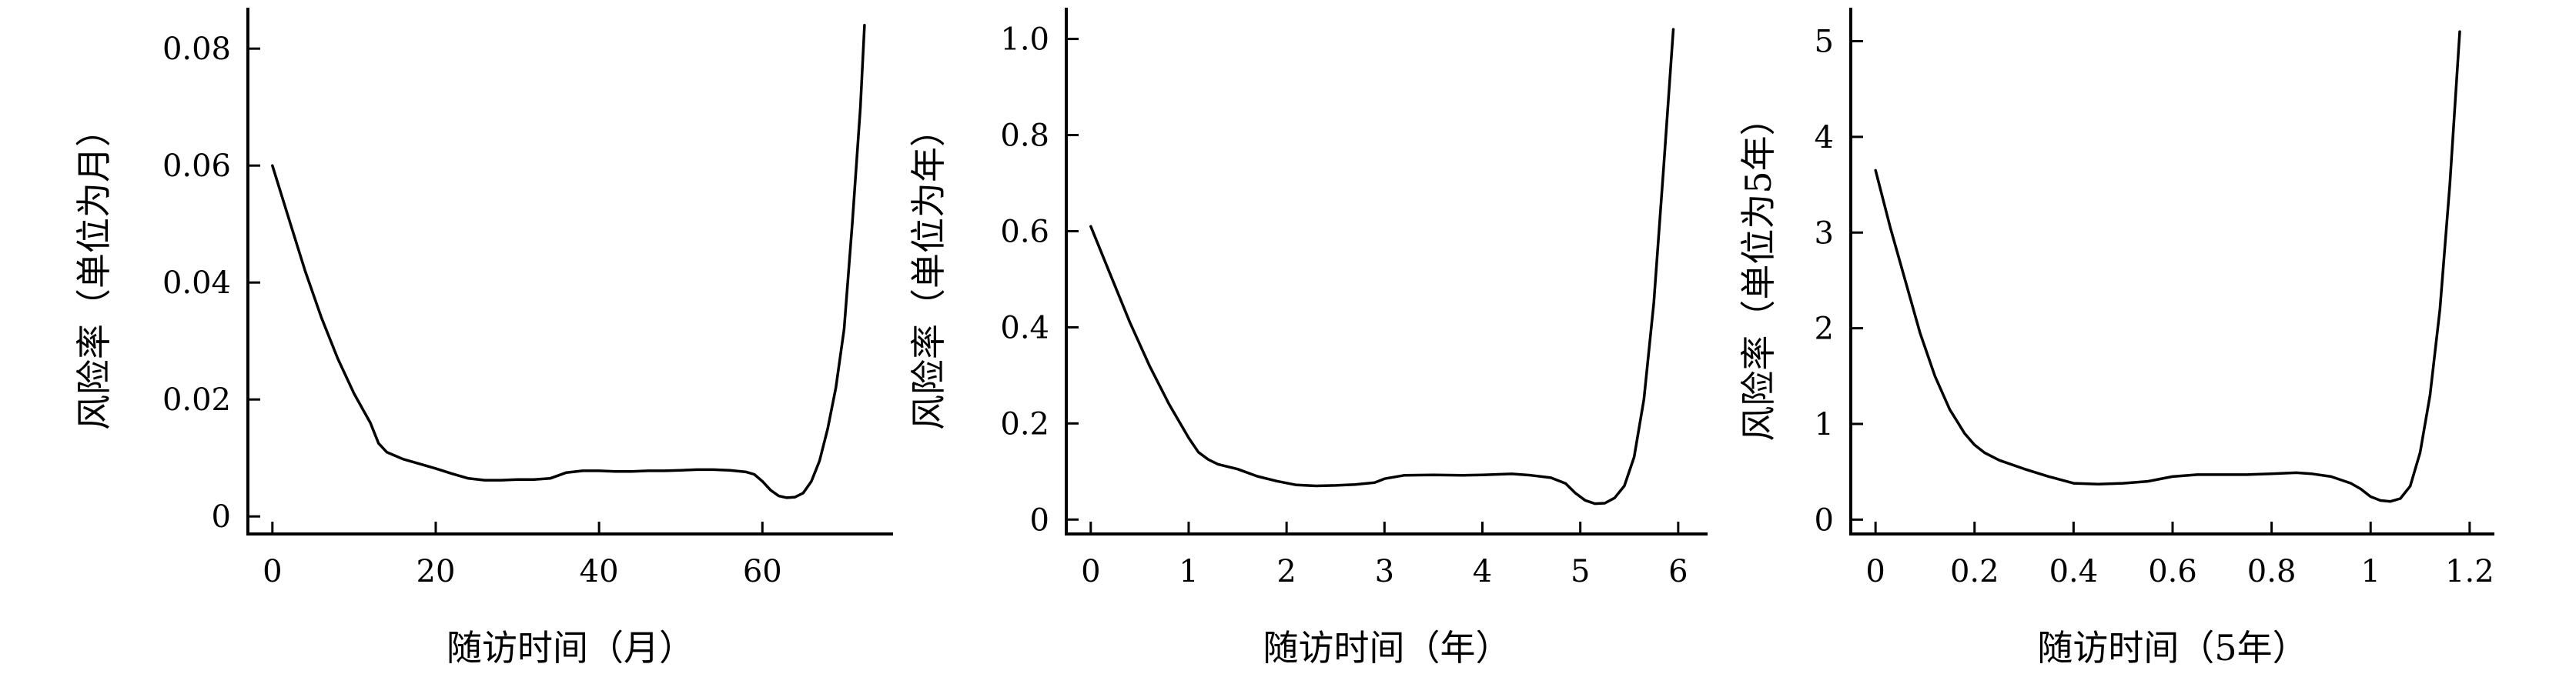 This screenshot has width=2576, height=674. What do you see at coordinates (1025, 424) in the screenshot?
I see `years-y-tick-label: 0.2` at bounding box center [1025, 424].